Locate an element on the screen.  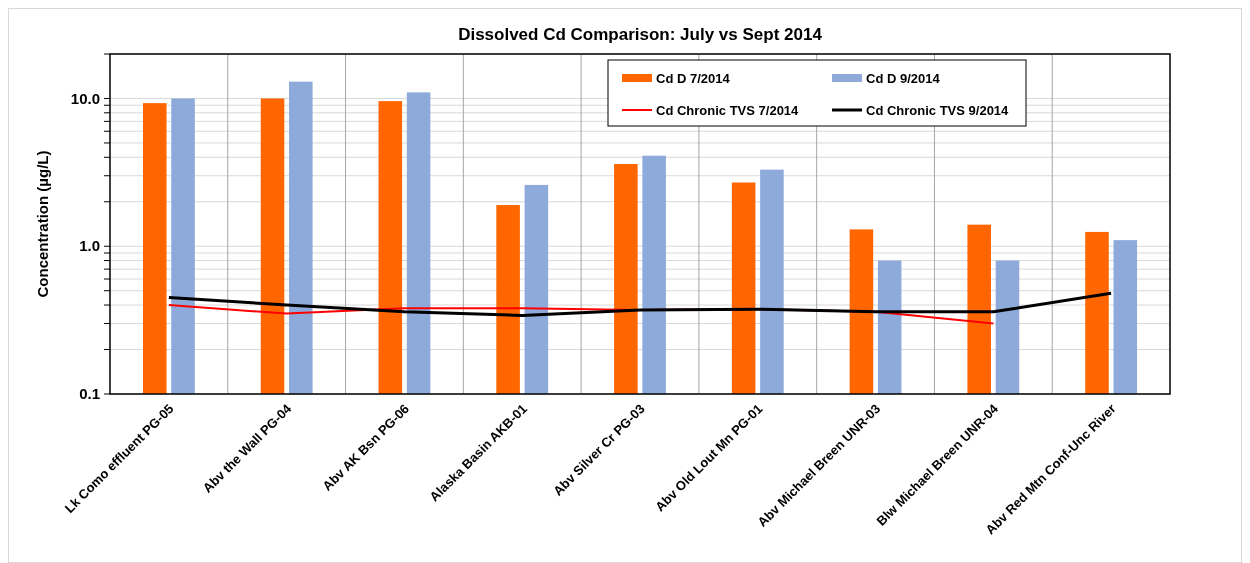
line-series is located at coordinates (640, 304).